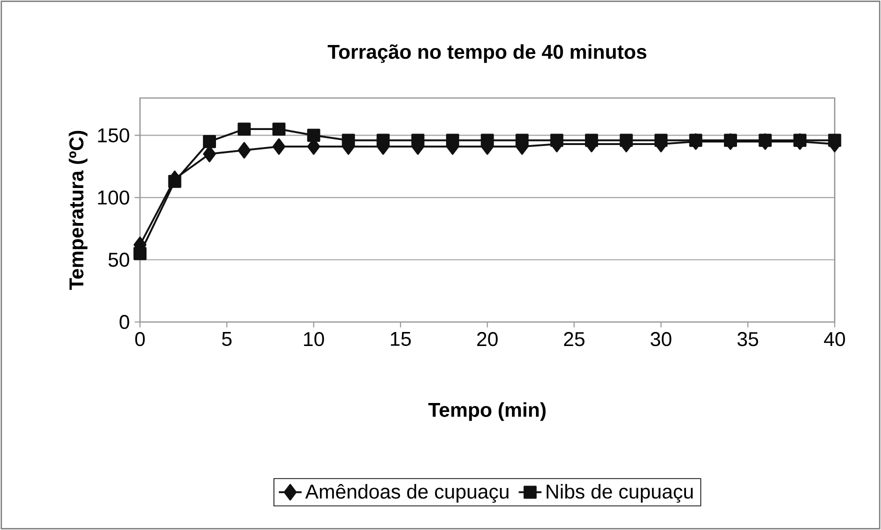 The image size is (881, 530). Describe the element at coordinates (125, 322) in the screenshot. I see `y-tick-label: 0` at that location.